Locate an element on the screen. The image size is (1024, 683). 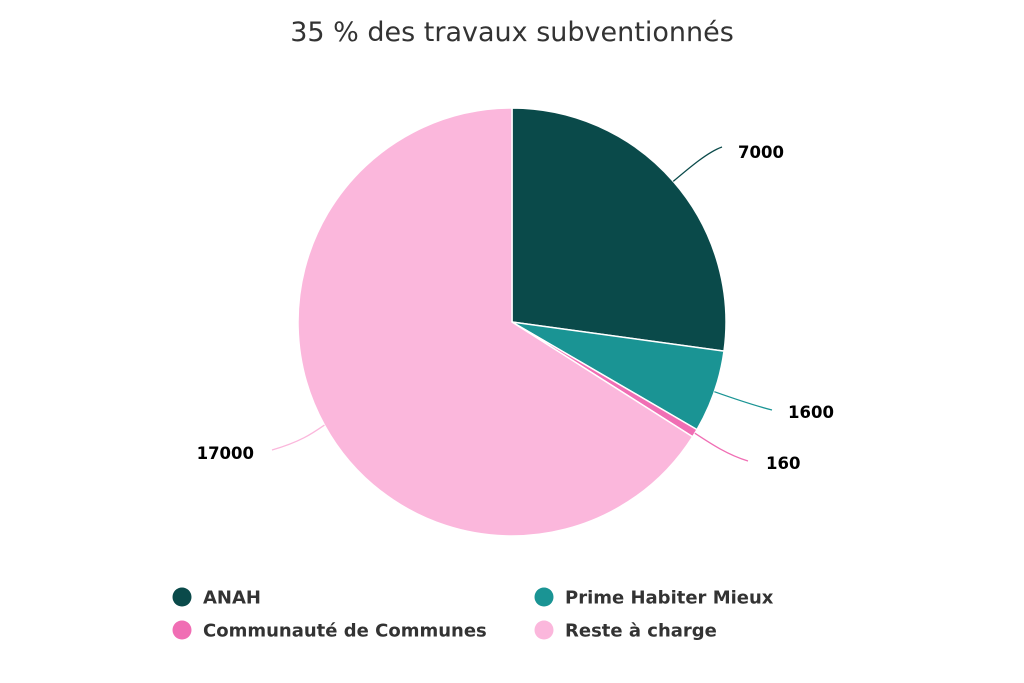
pie-slice-anah is located at coordinates (619, 229).